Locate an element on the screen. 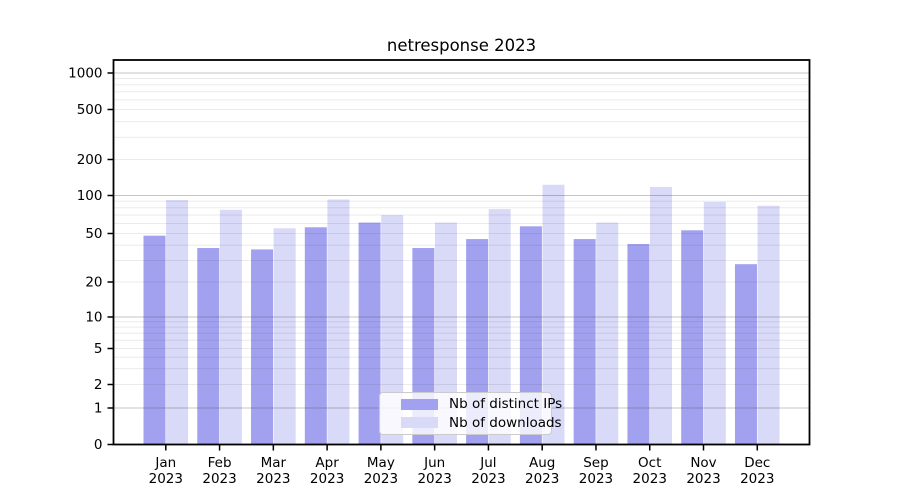  bar-distinct-ips-may is located at coordinates (369, 333).